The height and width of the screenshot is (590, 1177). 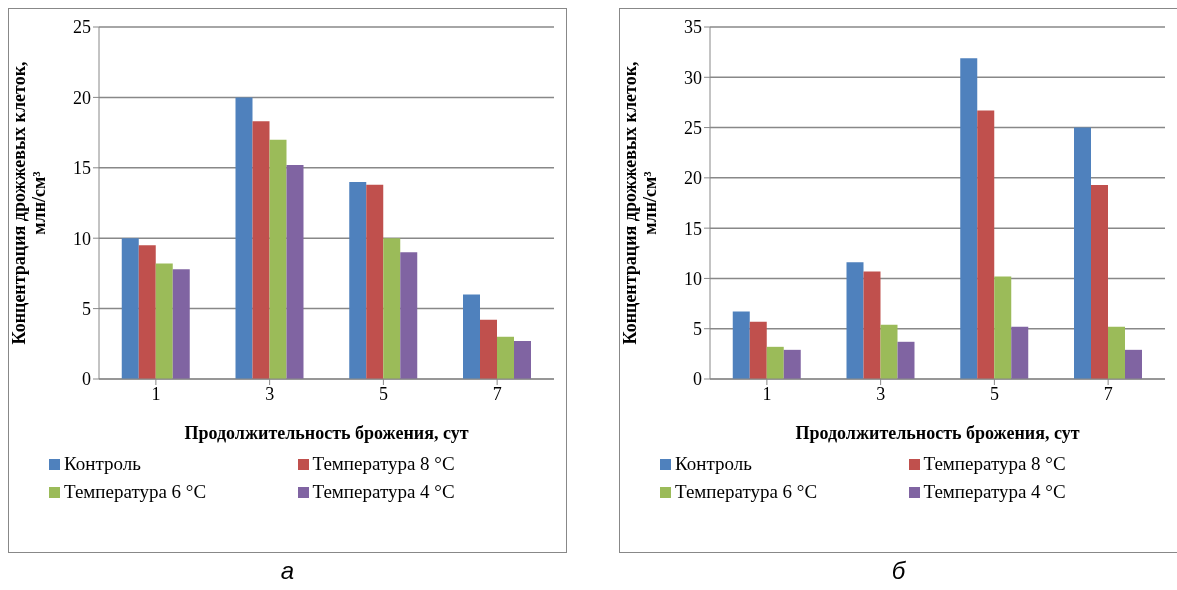 I want to click on y-tick-label: 30, so click(x=693, y=77).